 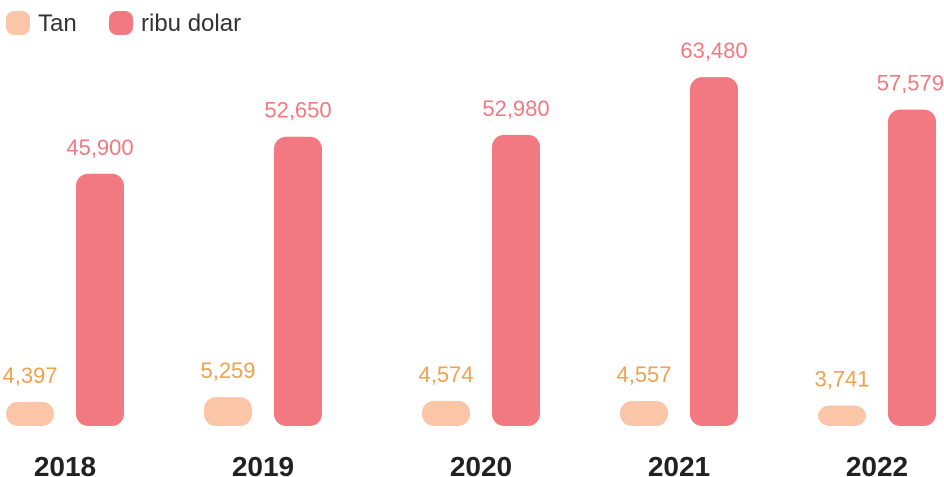 I want to click on x-tick-label-2021: 2021, so click(x=679, y=464).